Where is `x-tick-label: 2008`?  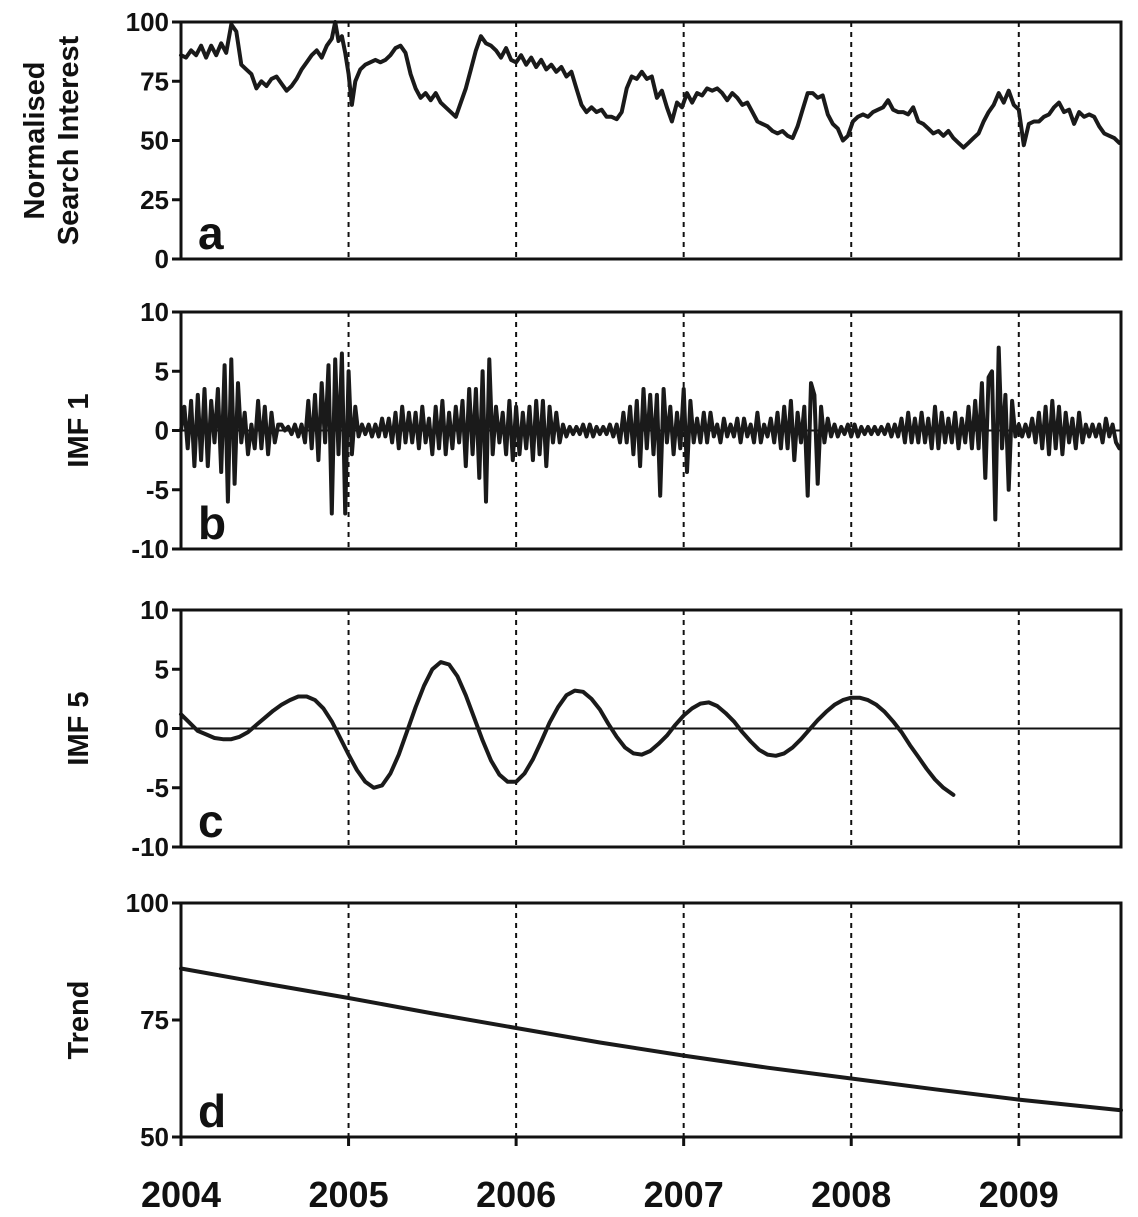
x-tick-label: 2008 is located at coordinates (851, 1194).